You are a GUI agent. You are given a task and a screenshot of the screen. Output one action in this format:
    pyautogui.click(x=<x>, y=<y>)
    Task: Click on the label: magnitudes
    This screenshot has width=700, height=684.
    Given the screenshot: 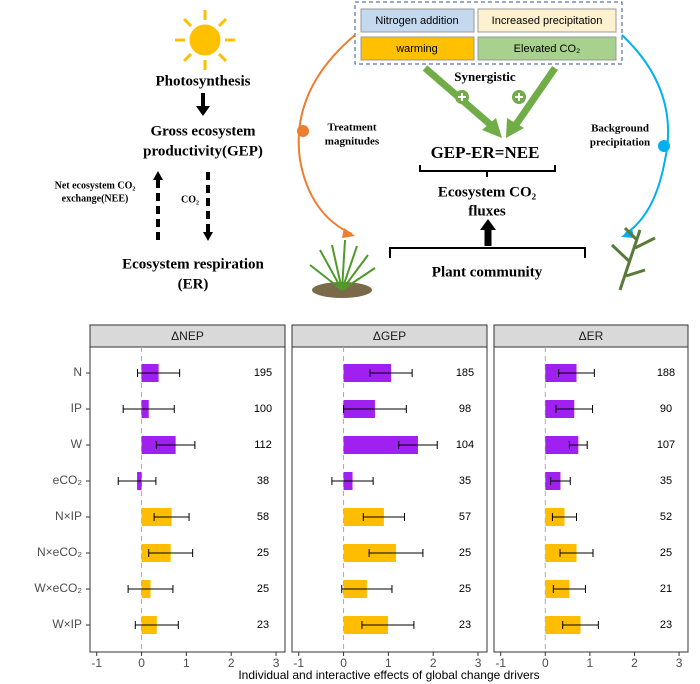 What is the action you would take?
    pyautogui.click(x=352, y=142)
    